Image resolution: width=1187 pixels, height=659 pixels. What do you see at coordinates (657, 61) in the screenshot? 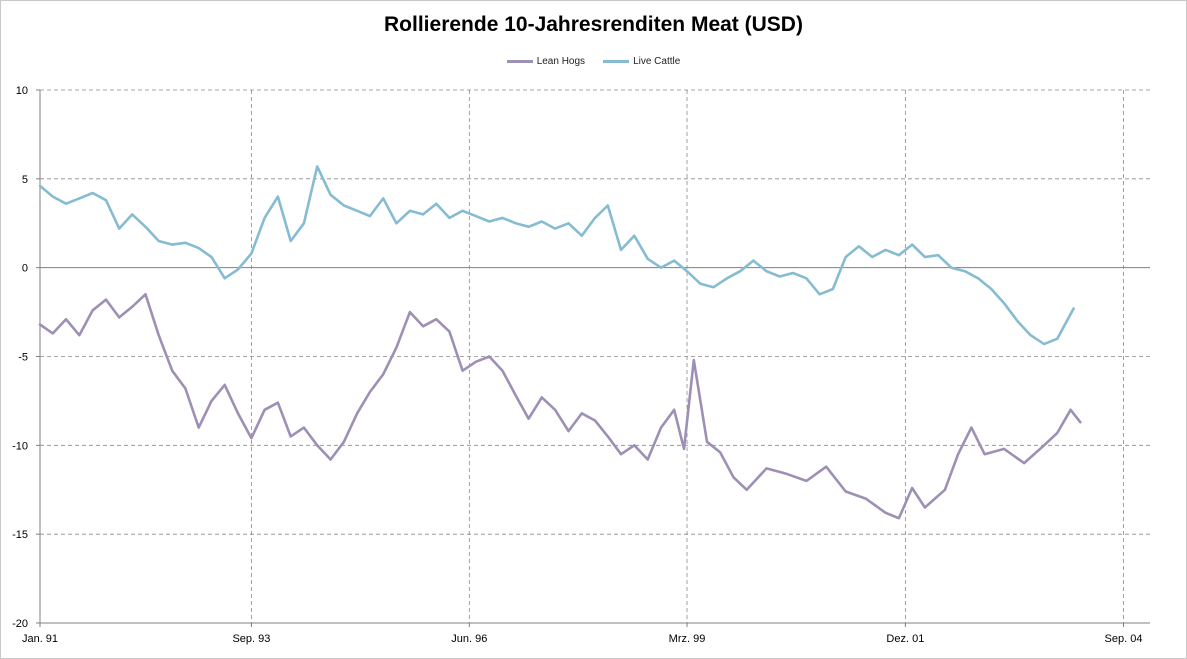
I see `legend-label-live-cattle: Live Cattle` at bounding box center [657, 61].